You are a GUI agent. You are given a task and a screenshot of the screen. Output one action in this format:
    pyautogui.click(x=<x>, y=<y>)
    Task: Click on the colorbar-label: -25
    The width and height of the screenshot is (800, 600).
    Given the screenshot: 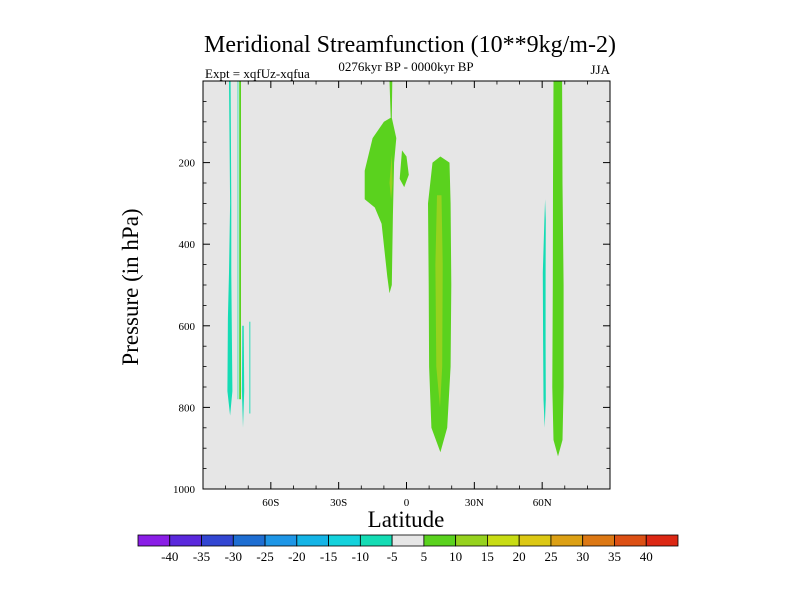 What is the action you would take?
    pyautogui.click(x=264, y=556)
    